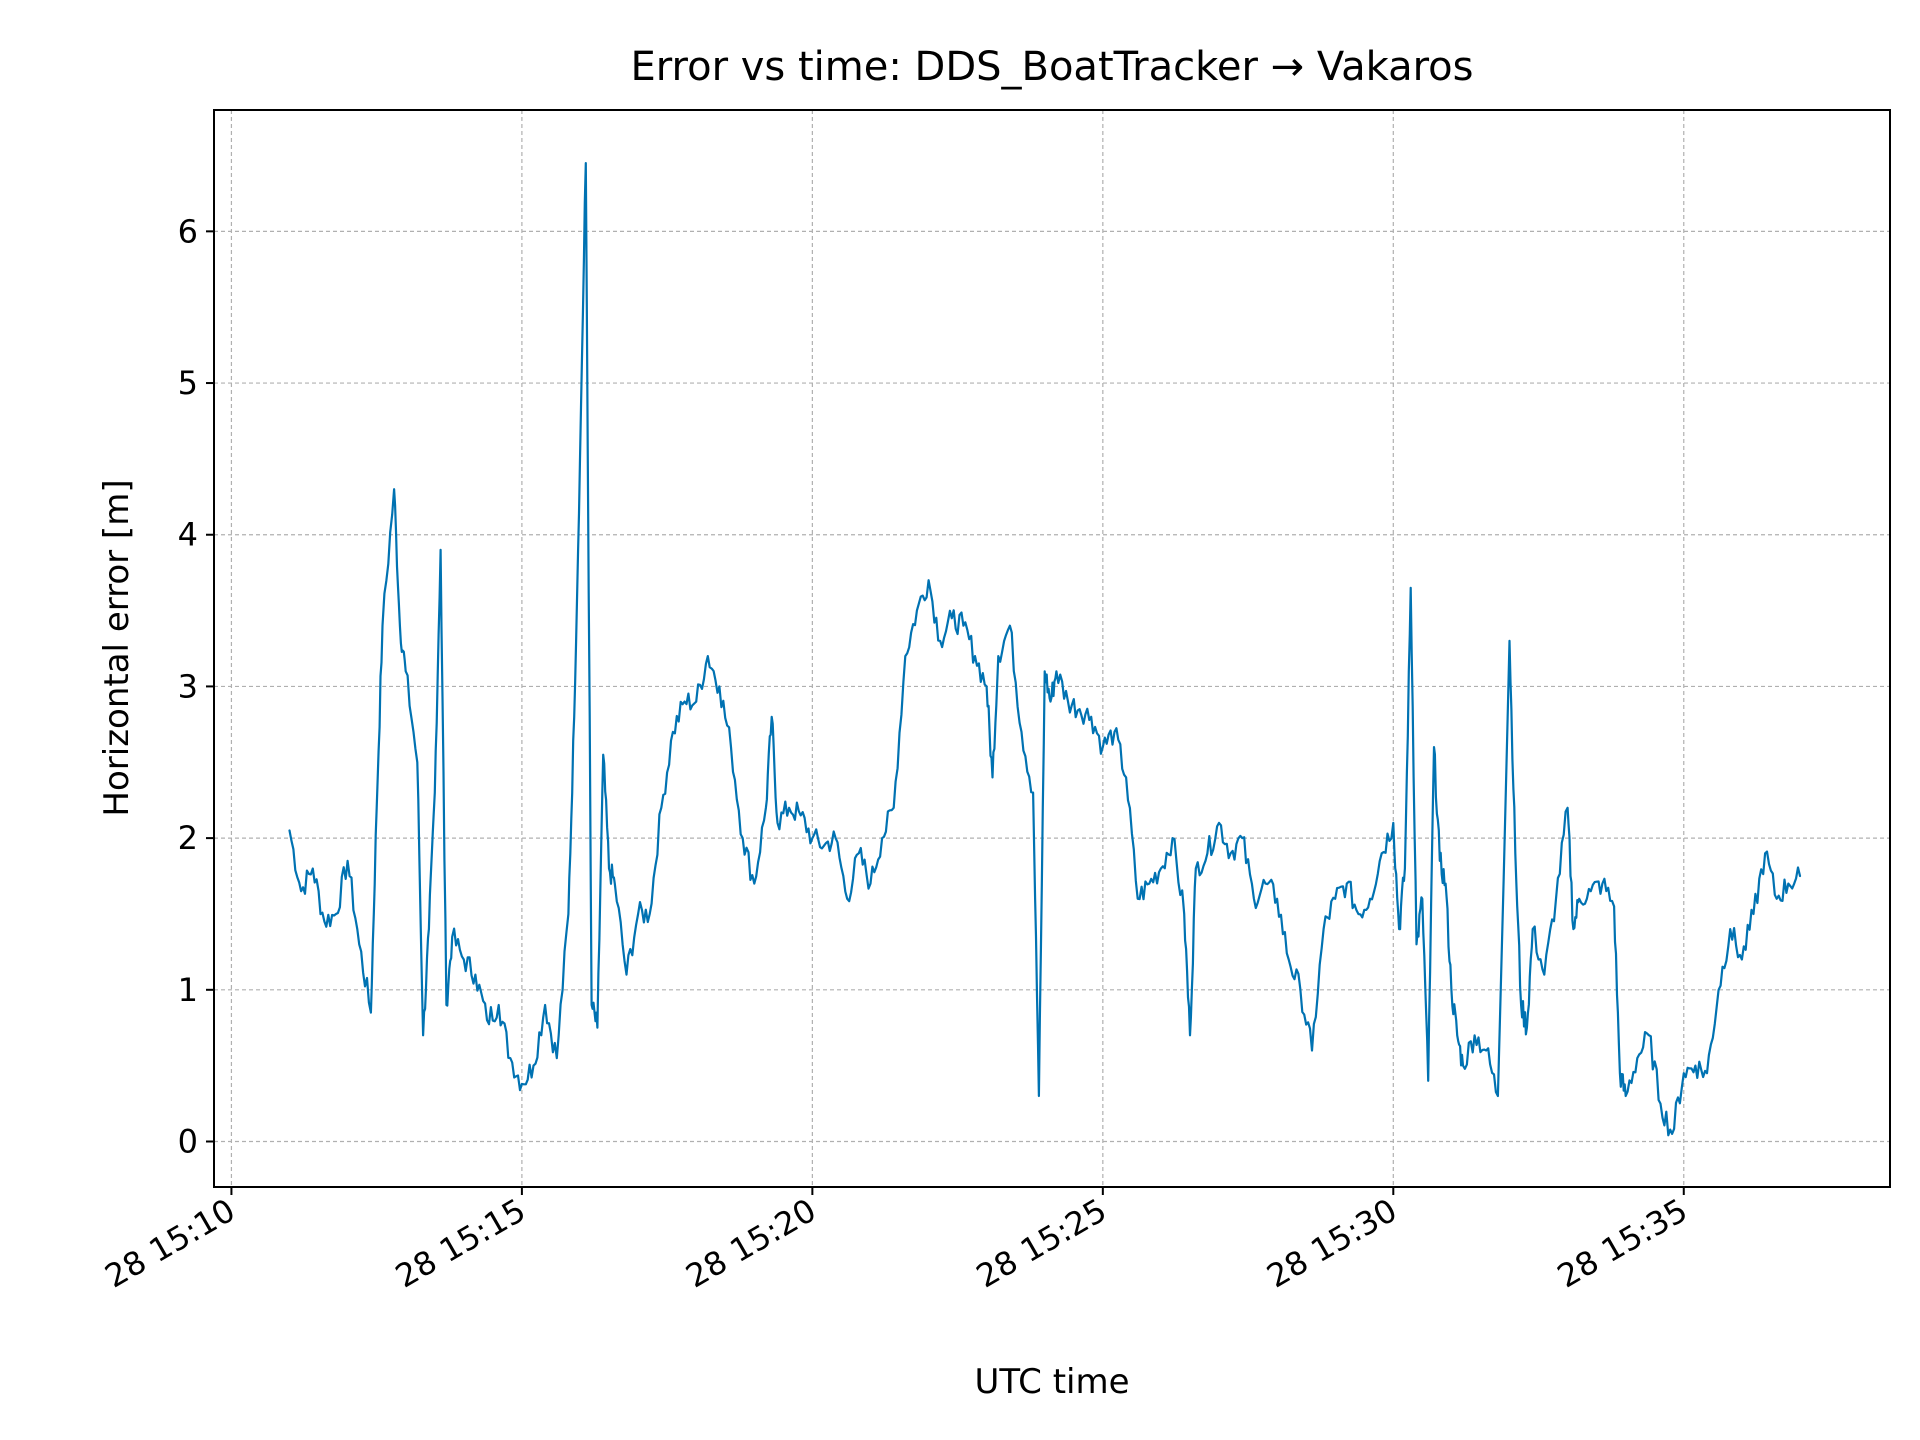 The width and height of the screenshot is (1920, 1440). Describe the element at coordinates (188, 990) in the screenshot. I see `y-tick-label: 1` at that location.